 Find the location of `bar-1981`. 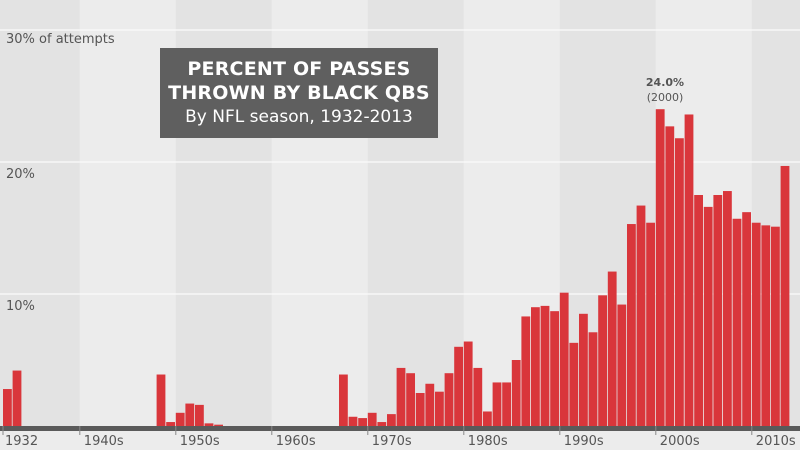

bar-1981 is located at coordinates (478, 396).